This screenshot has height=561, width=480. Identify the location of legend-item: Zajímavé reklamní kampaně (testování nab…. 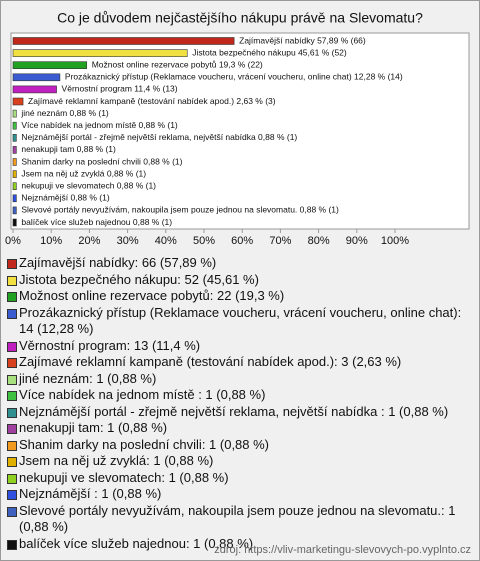
(238, 362).